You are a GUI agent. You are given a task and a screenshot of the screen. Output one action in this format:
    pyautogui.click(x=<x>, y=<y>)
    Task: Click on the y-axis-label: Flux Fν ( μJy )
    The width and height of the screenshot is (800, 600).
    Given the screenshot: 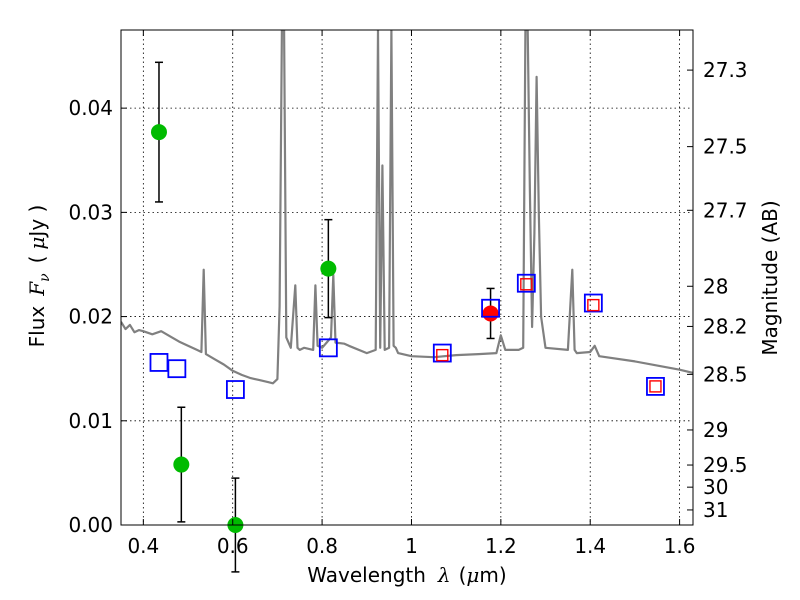 What is the action you would take?
    pyautogui.click(x=39, y=276)
    